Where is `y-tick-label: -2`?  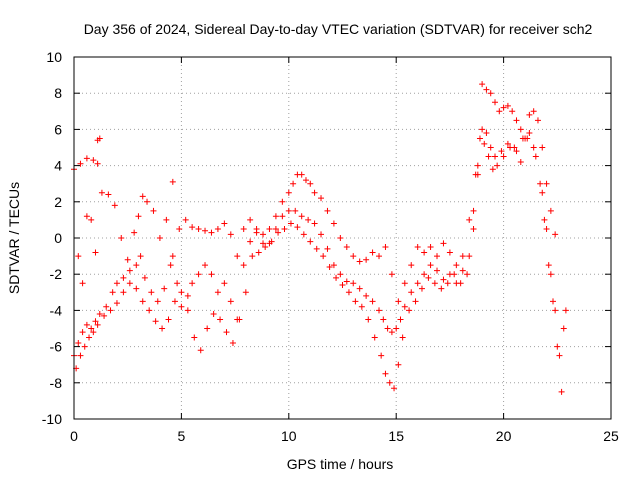
y-tick-label: -2 is located at coordinates (56, 274).